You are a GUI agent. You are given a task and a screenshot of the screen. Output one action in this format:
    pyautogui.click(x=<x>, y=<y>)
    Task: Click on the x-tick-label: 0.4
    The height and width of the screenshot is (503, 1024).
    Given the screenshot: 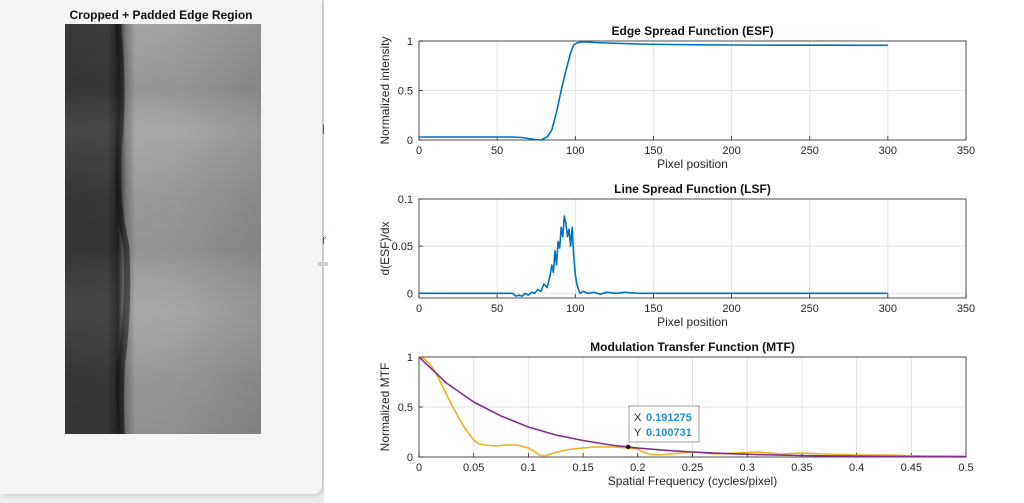 What is the action you would take?
    pyautogui.click(x=856, y=468)
    